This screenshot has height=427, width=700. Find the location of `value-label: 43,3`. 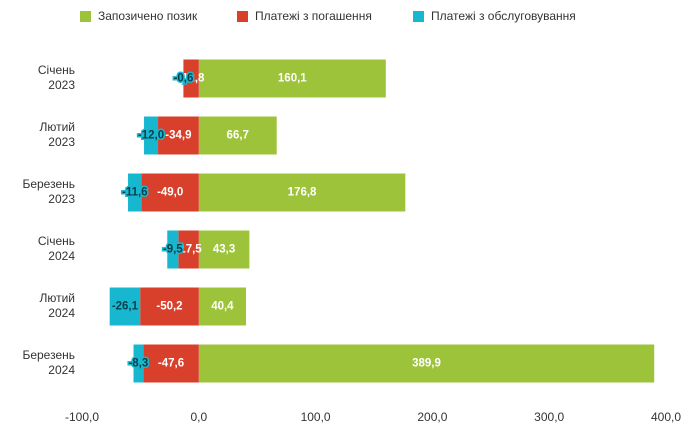

value-label: 43,3 is located at coordinates (224, 250).